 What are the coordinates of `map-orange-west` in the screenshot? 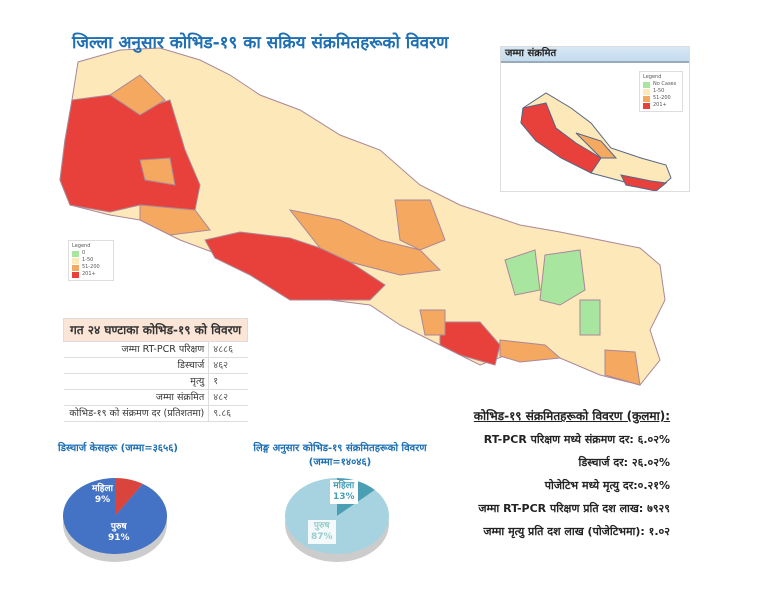 It's located at (137, 95).